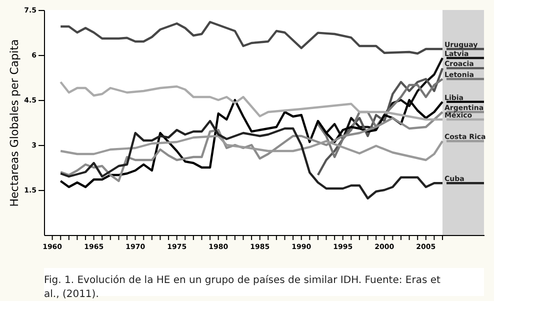 The height and width of the screenshot is (325, 548). I want to click on y-axis-title: Hectareas Globales per Capita, so click(15, 123).